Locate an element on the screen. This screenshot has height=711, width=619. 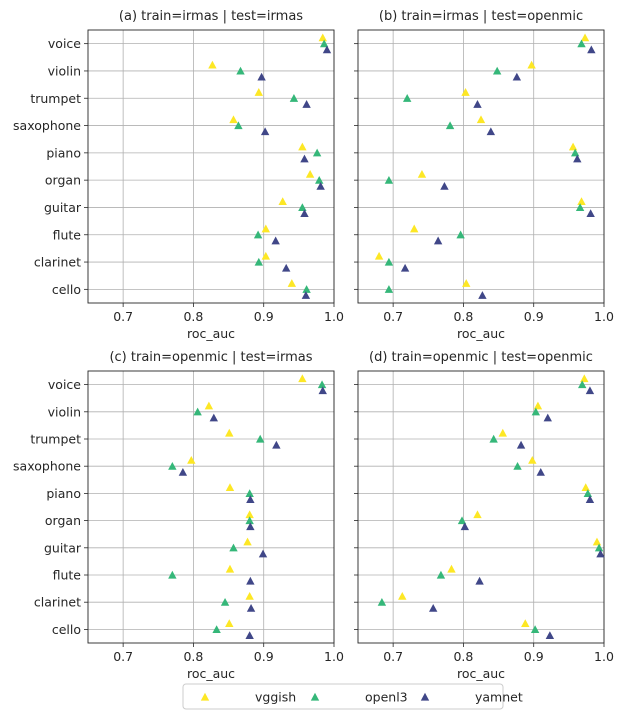
legend-items: vggish openl3 yamnet is located at coordinates (361, 697).